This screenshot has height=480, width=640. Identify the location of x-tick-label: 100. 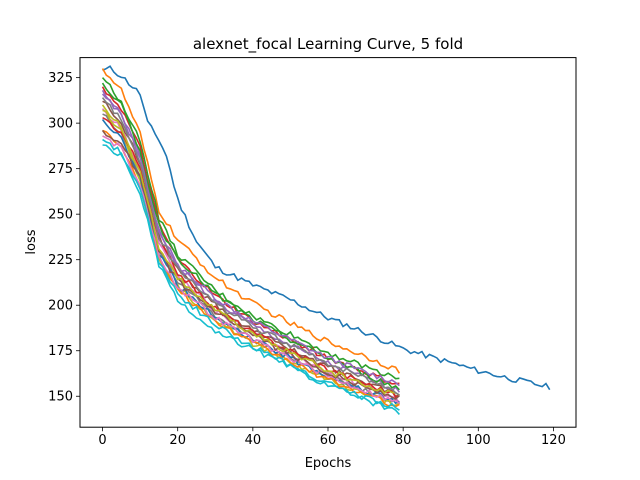
(478, 440).